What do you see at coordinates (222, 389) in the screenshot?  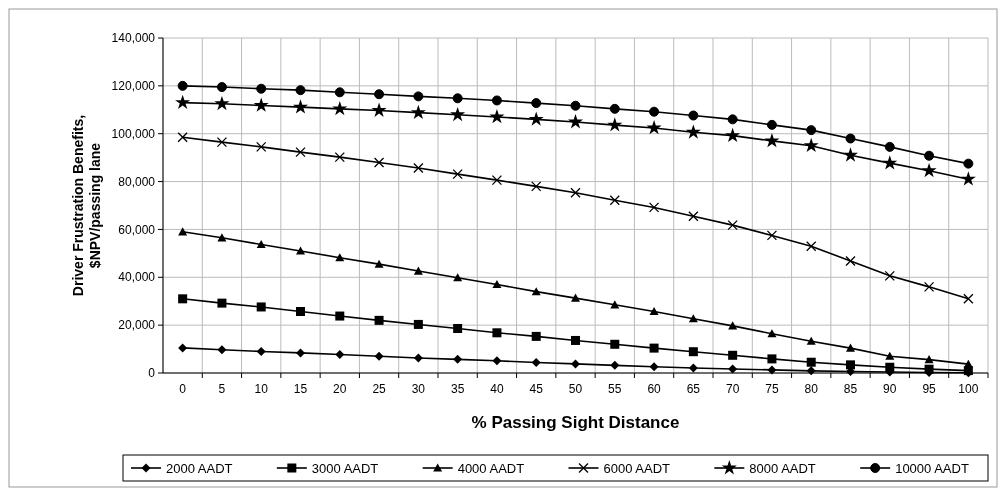 I see `x-tick-label: 5` at bounding box center [222, 389].